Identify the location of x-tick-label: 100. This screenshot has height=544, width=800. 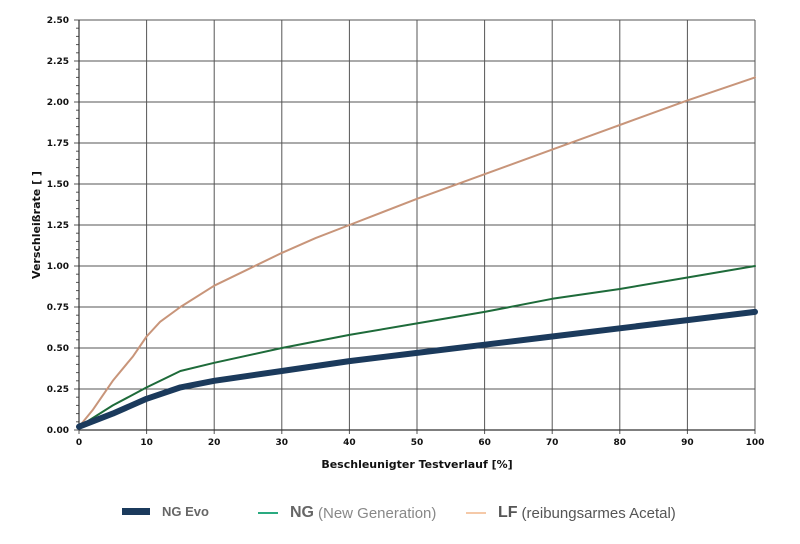
(755, 443).